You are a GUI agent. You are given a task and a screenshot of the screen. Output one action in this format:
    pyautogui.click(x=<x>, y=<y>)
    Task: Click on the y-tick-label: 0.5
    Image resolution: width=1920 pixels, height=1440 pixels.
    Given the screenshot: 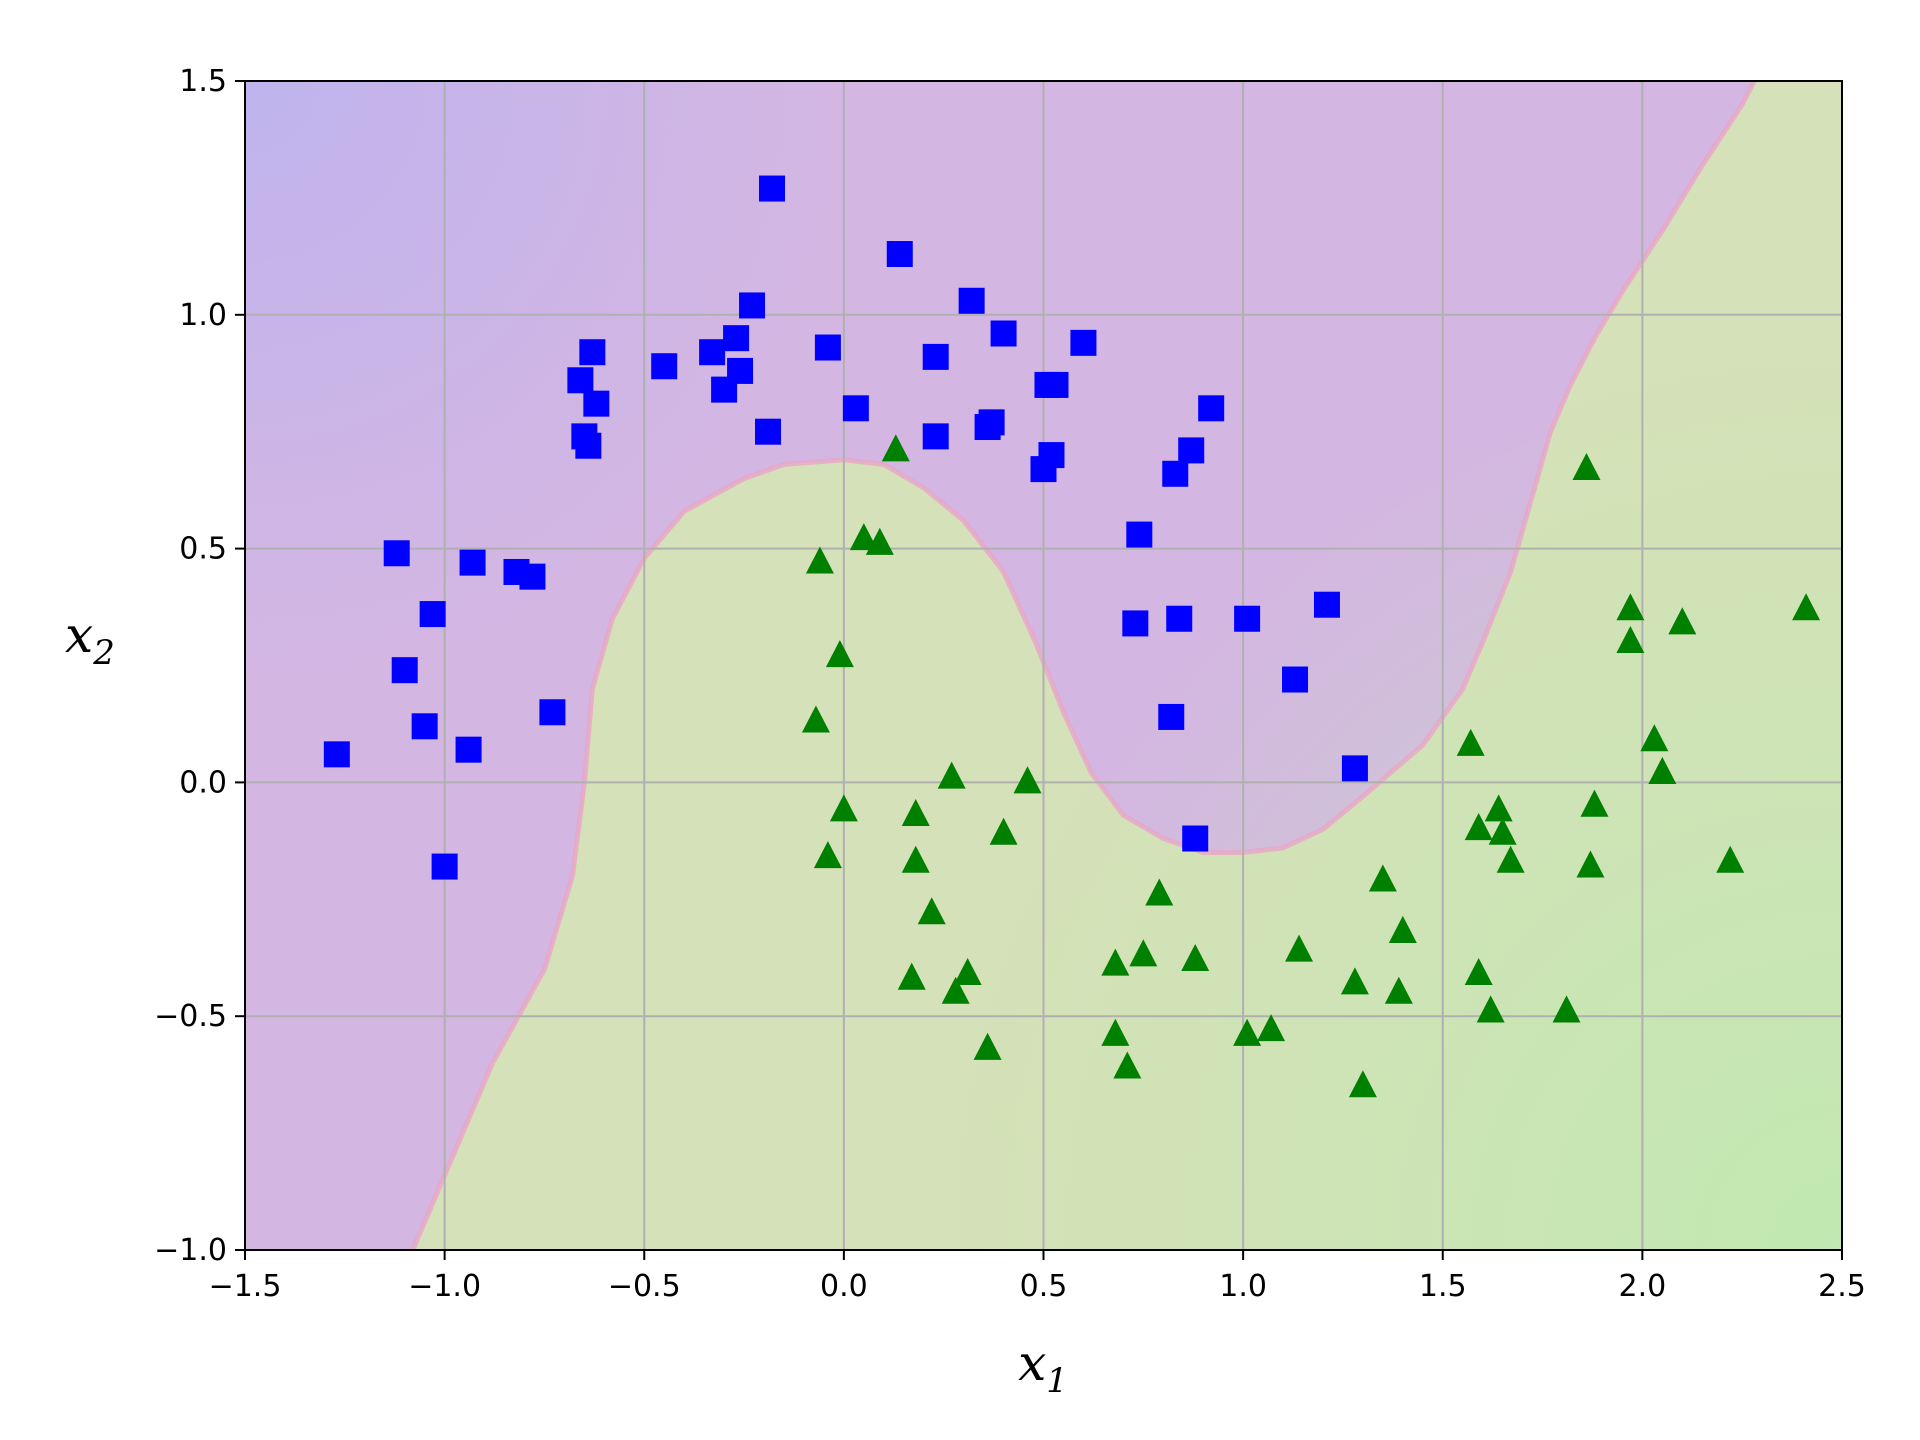 What is the action you would take?
    pyautogui.click(x=203, y=549)
    